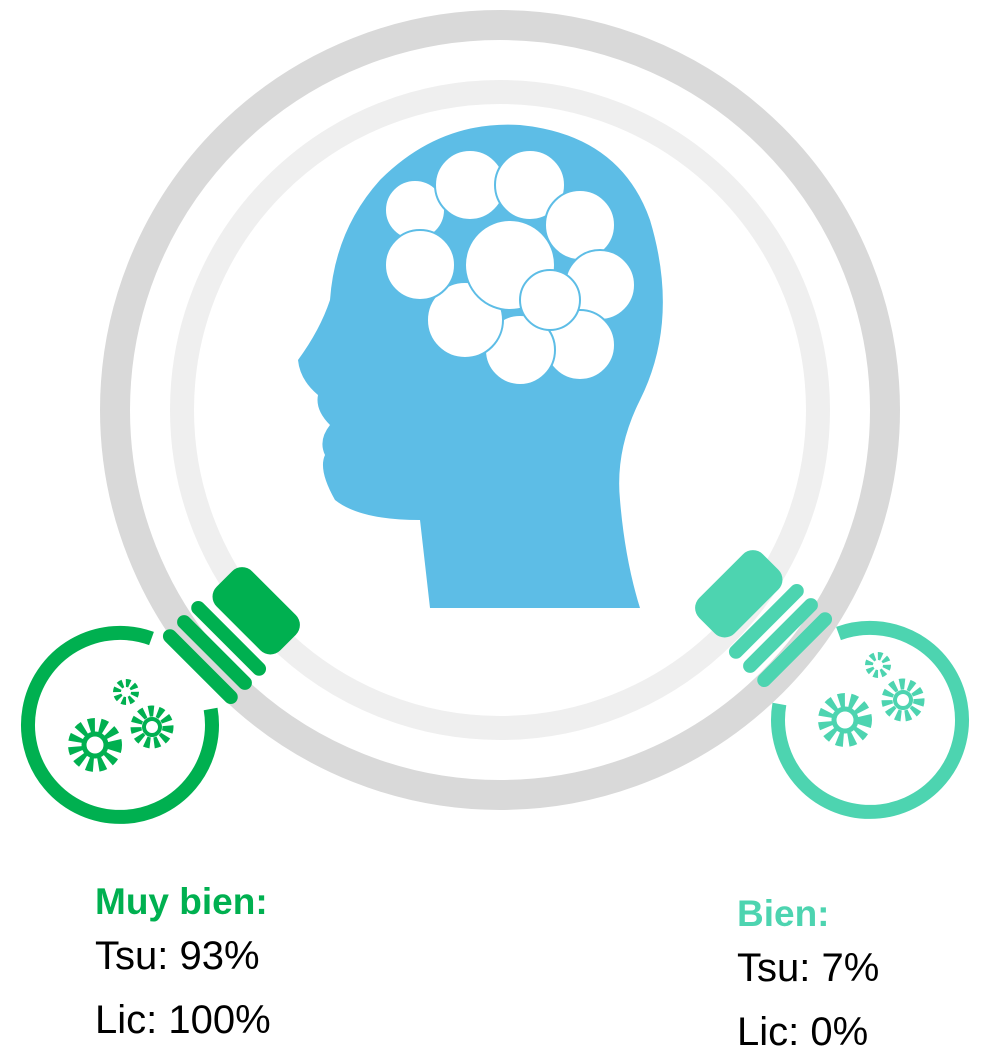  I want to click on line: Lic: 0%, so click(803, 1032).